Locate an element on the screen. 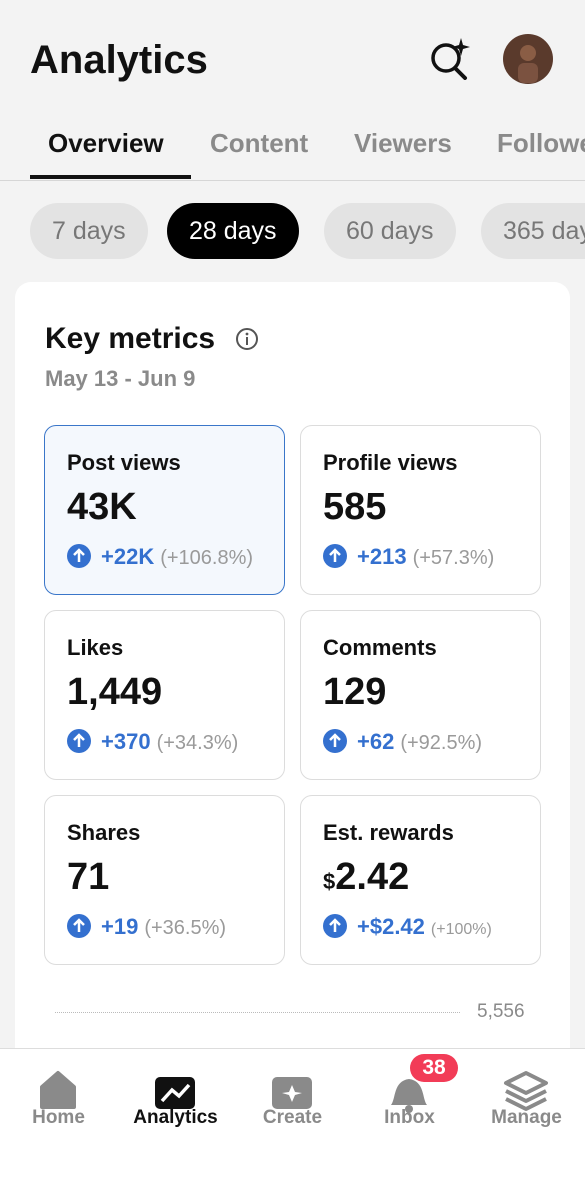  metric-value: 71 is located at coordinates (88, 877).